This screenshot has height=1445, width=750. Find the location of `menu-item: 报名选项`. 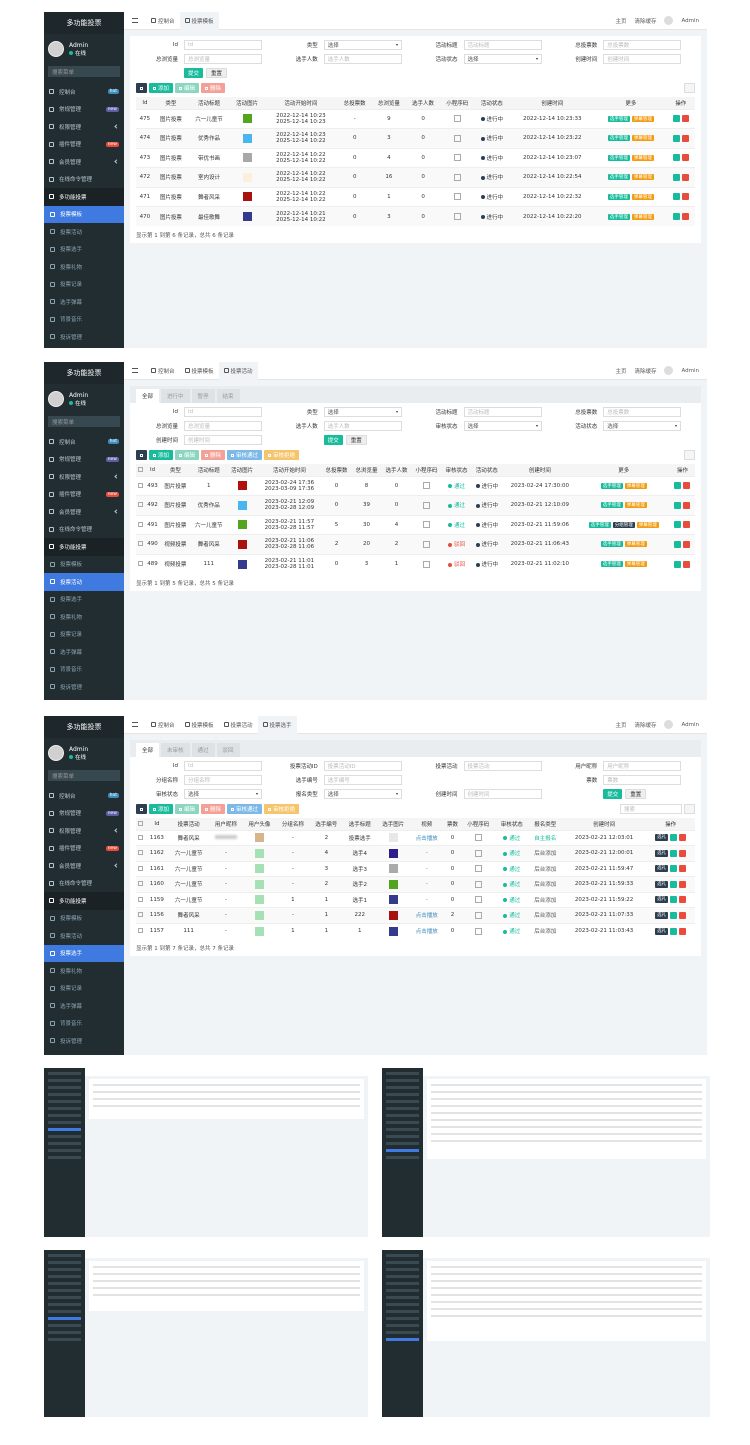

menu-item: 报名选项 is located at coordinates (84, 698).